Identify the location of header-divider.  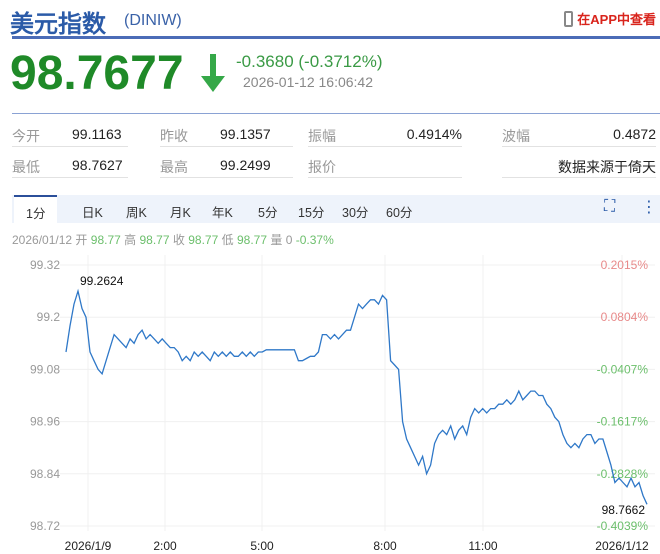
(336, 37).